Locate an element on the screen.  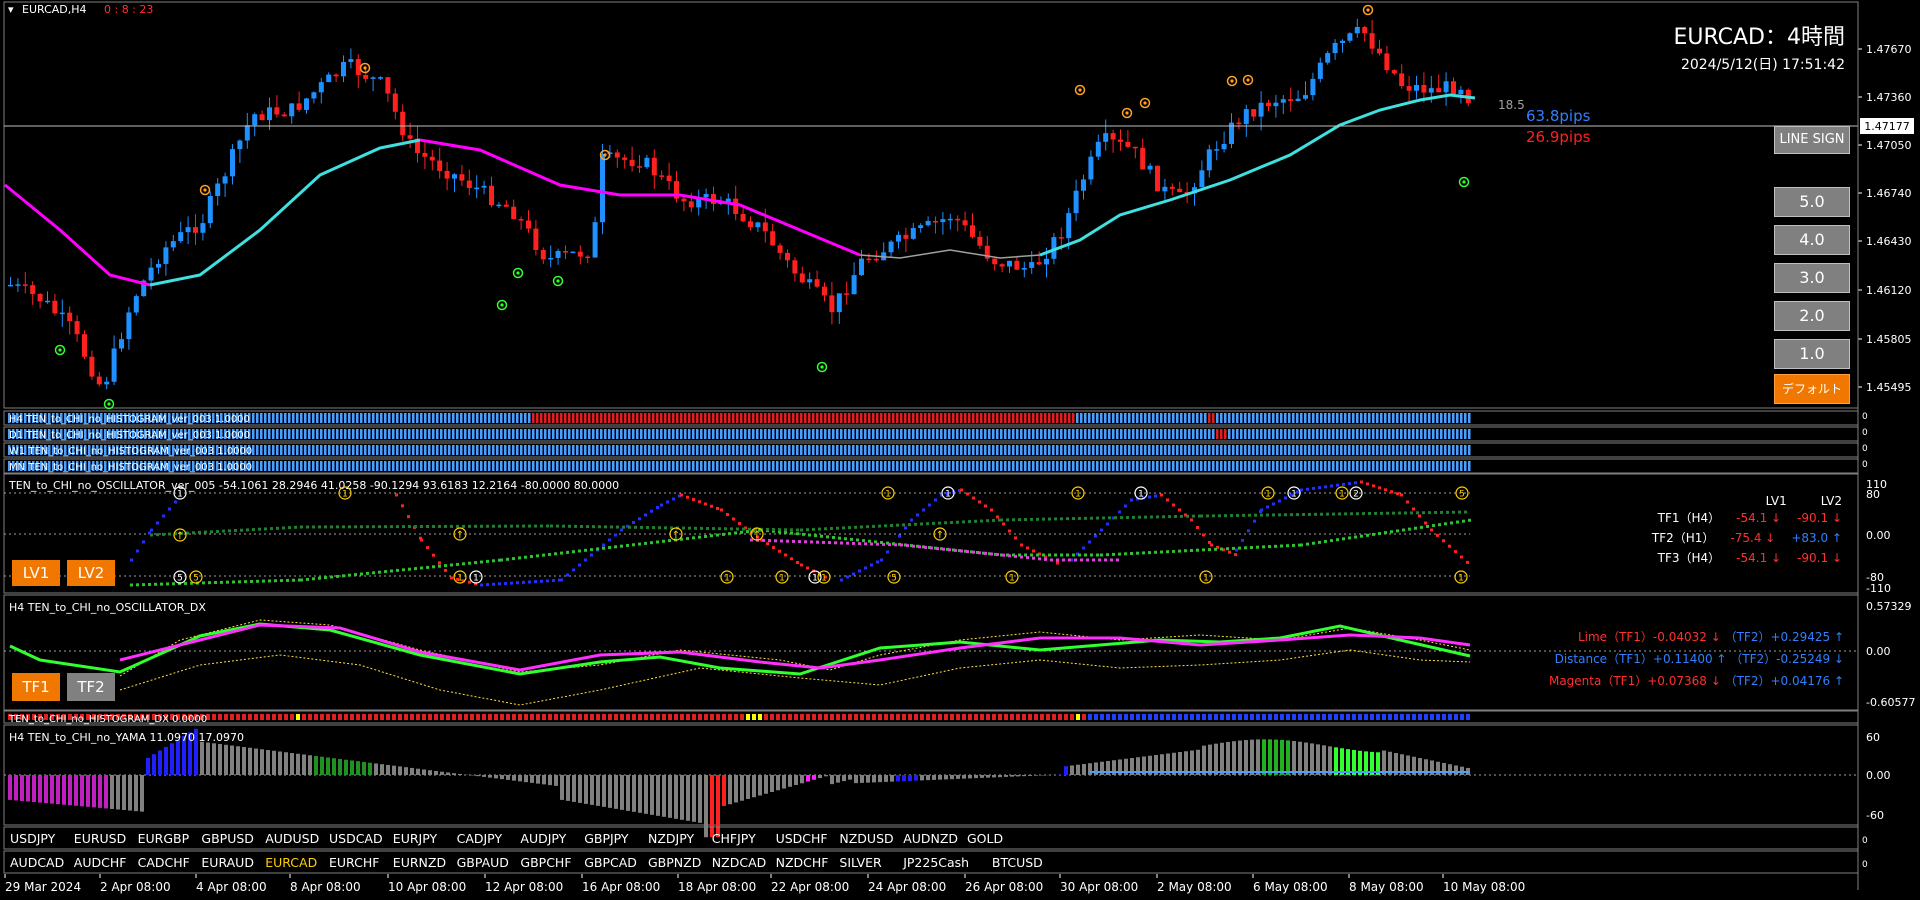
symbol-button-usdchf: USDCHF is located at coordinates (802, 838).